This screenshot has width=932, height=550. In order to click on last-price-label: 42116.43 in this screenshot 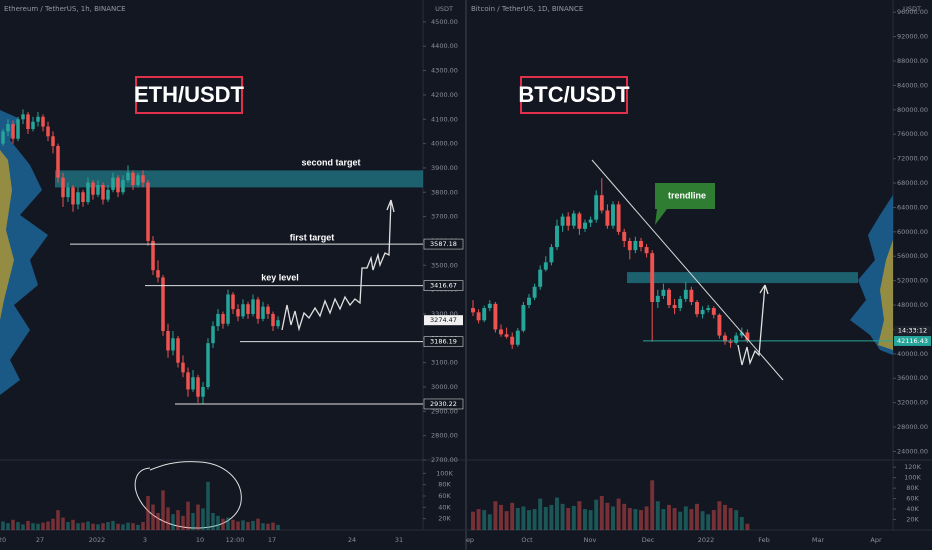, I will do `click(912, 341)`.